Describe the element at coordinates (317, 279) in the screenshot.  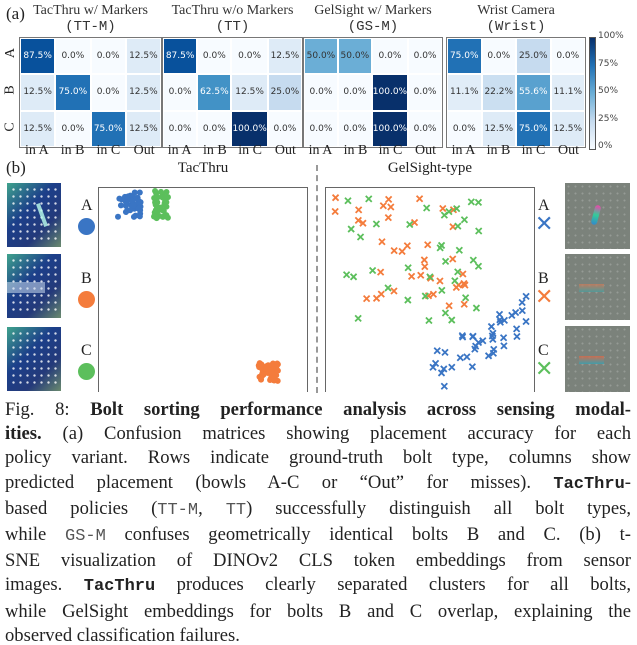
I see `divider` at that location.